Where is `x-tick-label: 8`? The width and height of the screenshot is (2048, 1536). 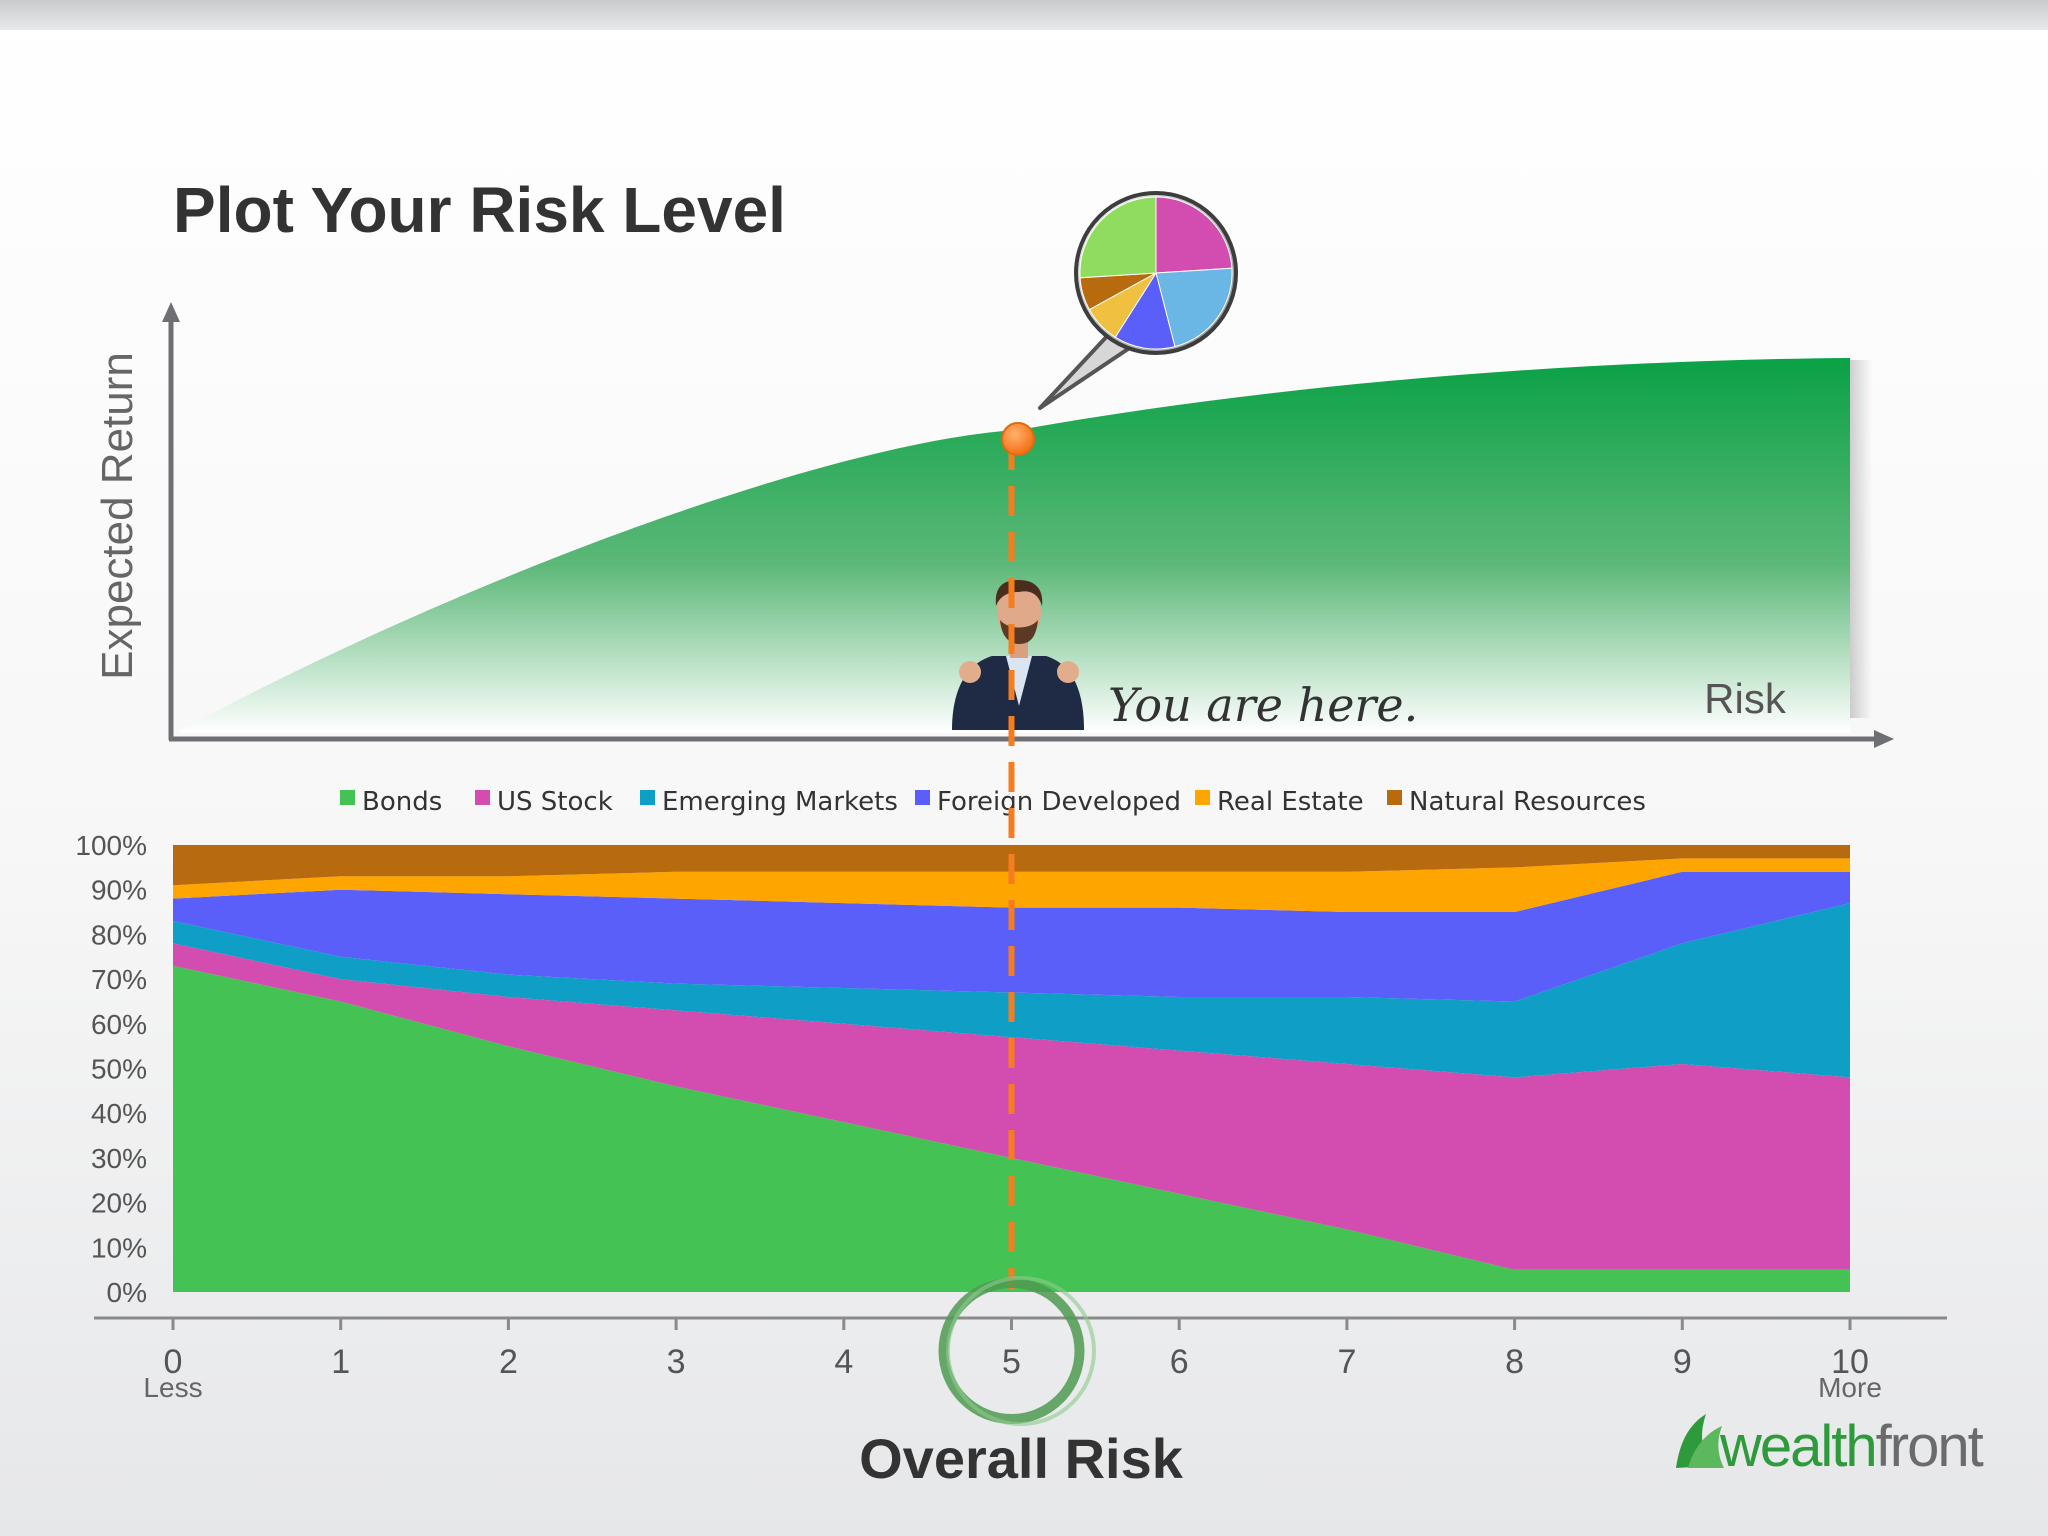
x-tick-label: 8 is located at coordinates (1514, 1362).